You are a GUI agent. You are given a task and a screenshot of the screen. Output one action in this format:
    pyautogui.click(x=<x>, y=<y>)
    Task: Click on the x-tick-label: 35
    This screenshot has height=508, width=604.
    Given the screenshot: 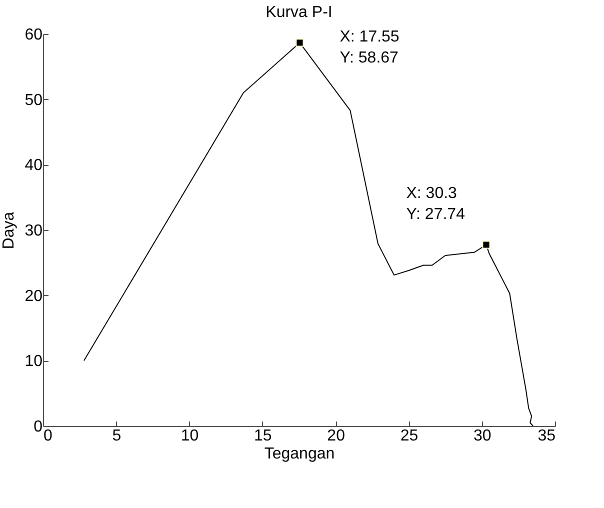 What is the action you would take?
    pyautogui.click(x=547, y=436)
    